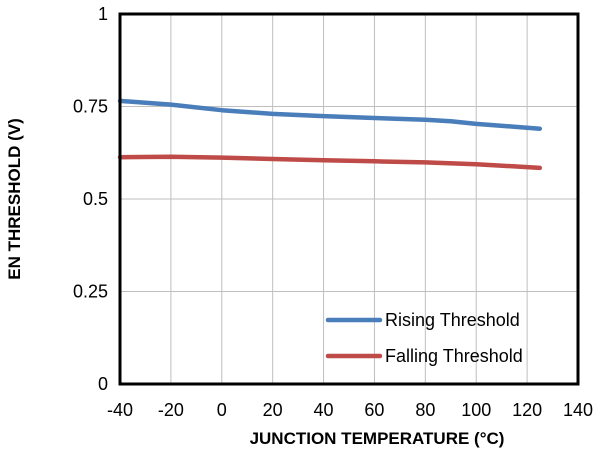 This screenshot has width=600, height=450. Describe the element at coordinates (330, 134) in the screenshot. I see `series-lines` at that location.